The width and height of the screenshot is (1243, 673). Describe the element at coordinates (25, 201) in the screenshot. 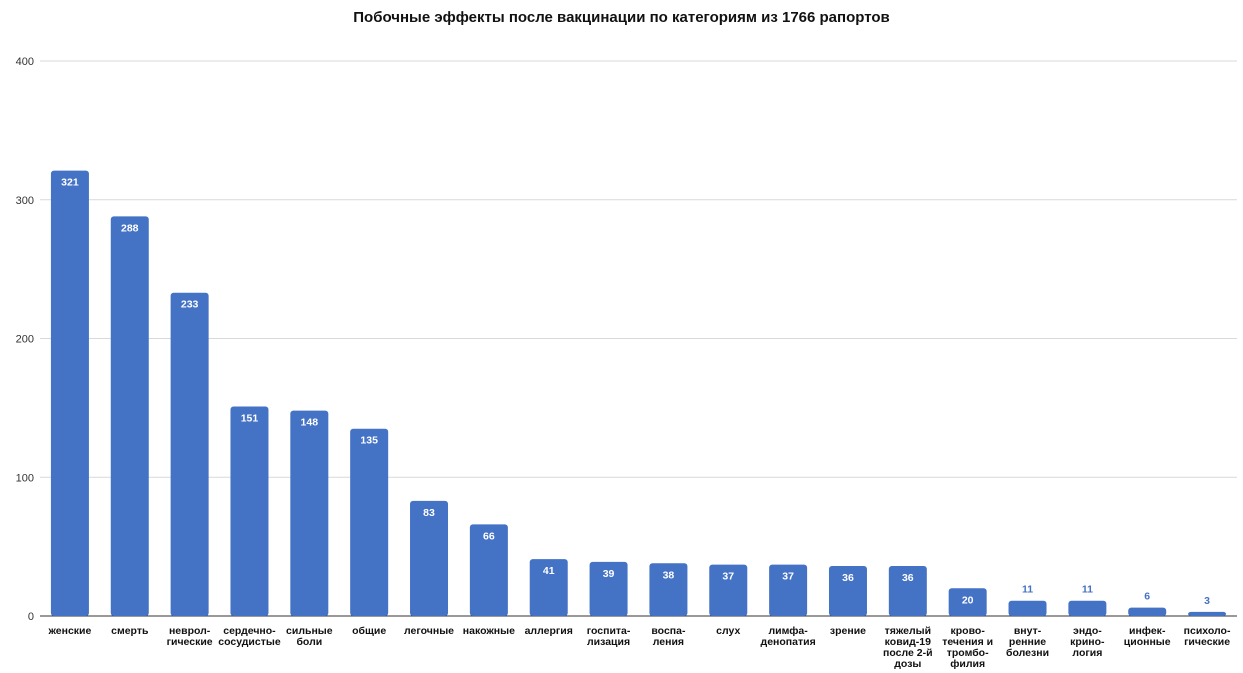

I see `y-tick-label: 300` at that location.